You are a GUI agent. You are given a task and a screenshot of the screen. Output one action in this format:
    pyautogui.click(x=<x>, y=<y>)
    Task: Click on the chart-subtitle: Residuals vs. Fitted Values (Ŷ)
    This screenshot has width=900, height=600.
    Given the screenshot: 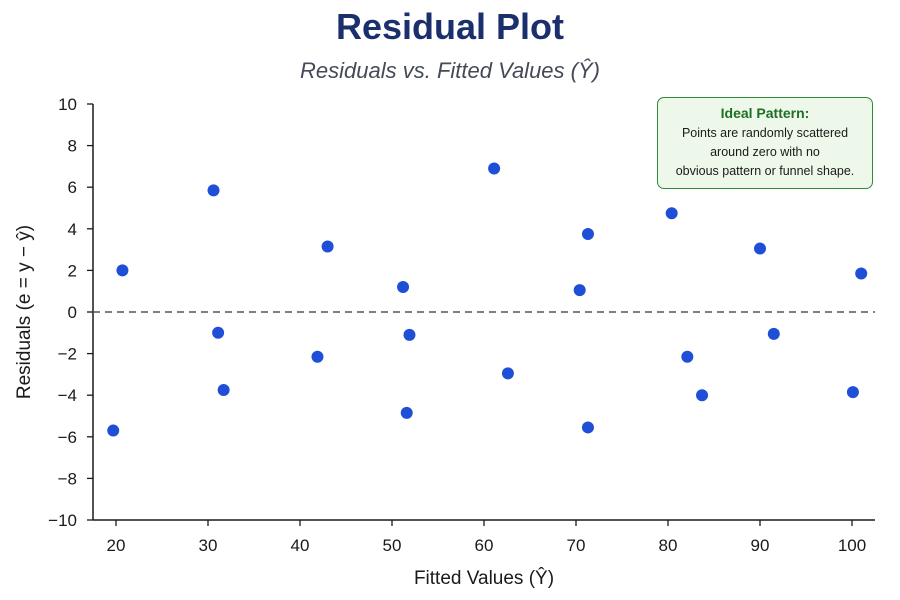 What is the action you would take?
    pyautogui.click(x=450, y=70)
    